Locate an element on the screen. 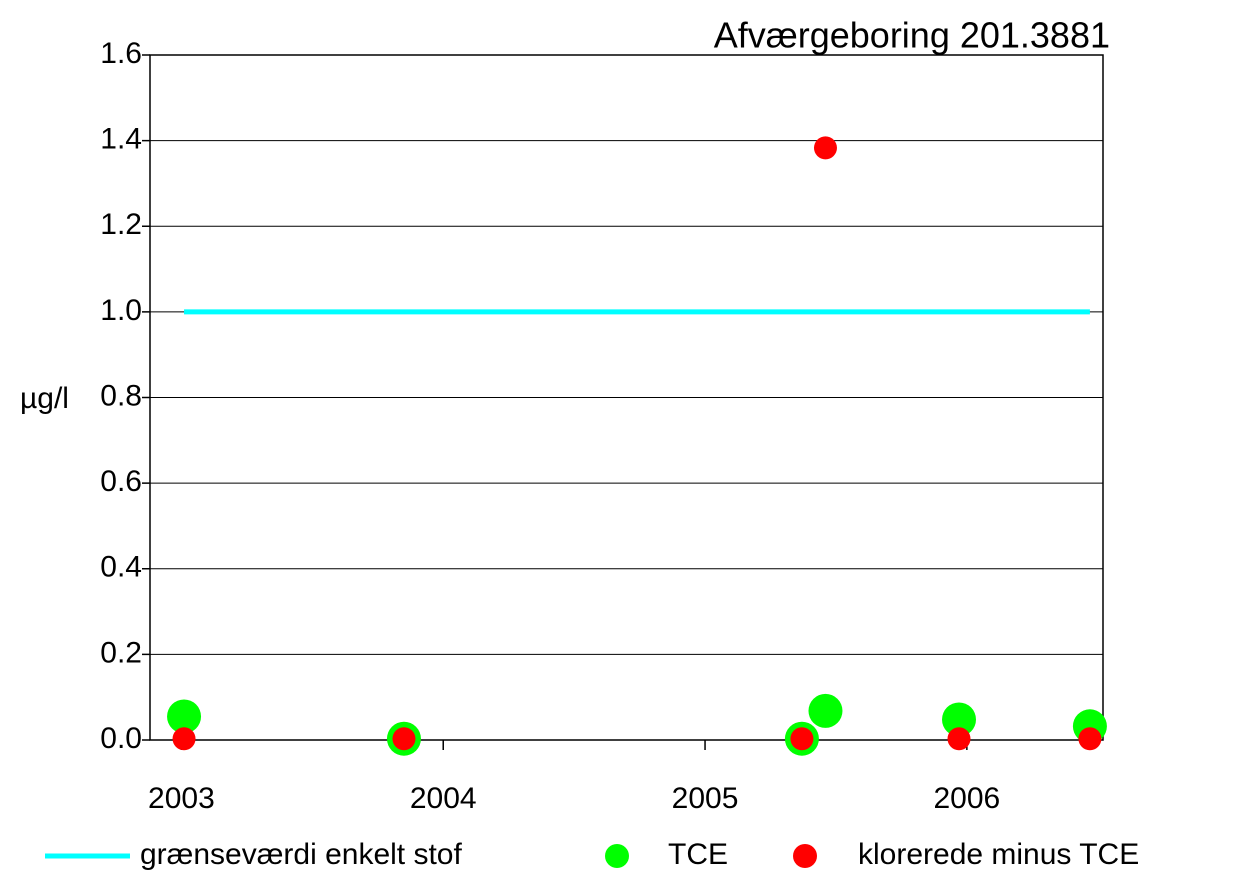 This screenshot has width=1235, height=875. y-tick-label: 1.2 is located at coordinates (121, 224).